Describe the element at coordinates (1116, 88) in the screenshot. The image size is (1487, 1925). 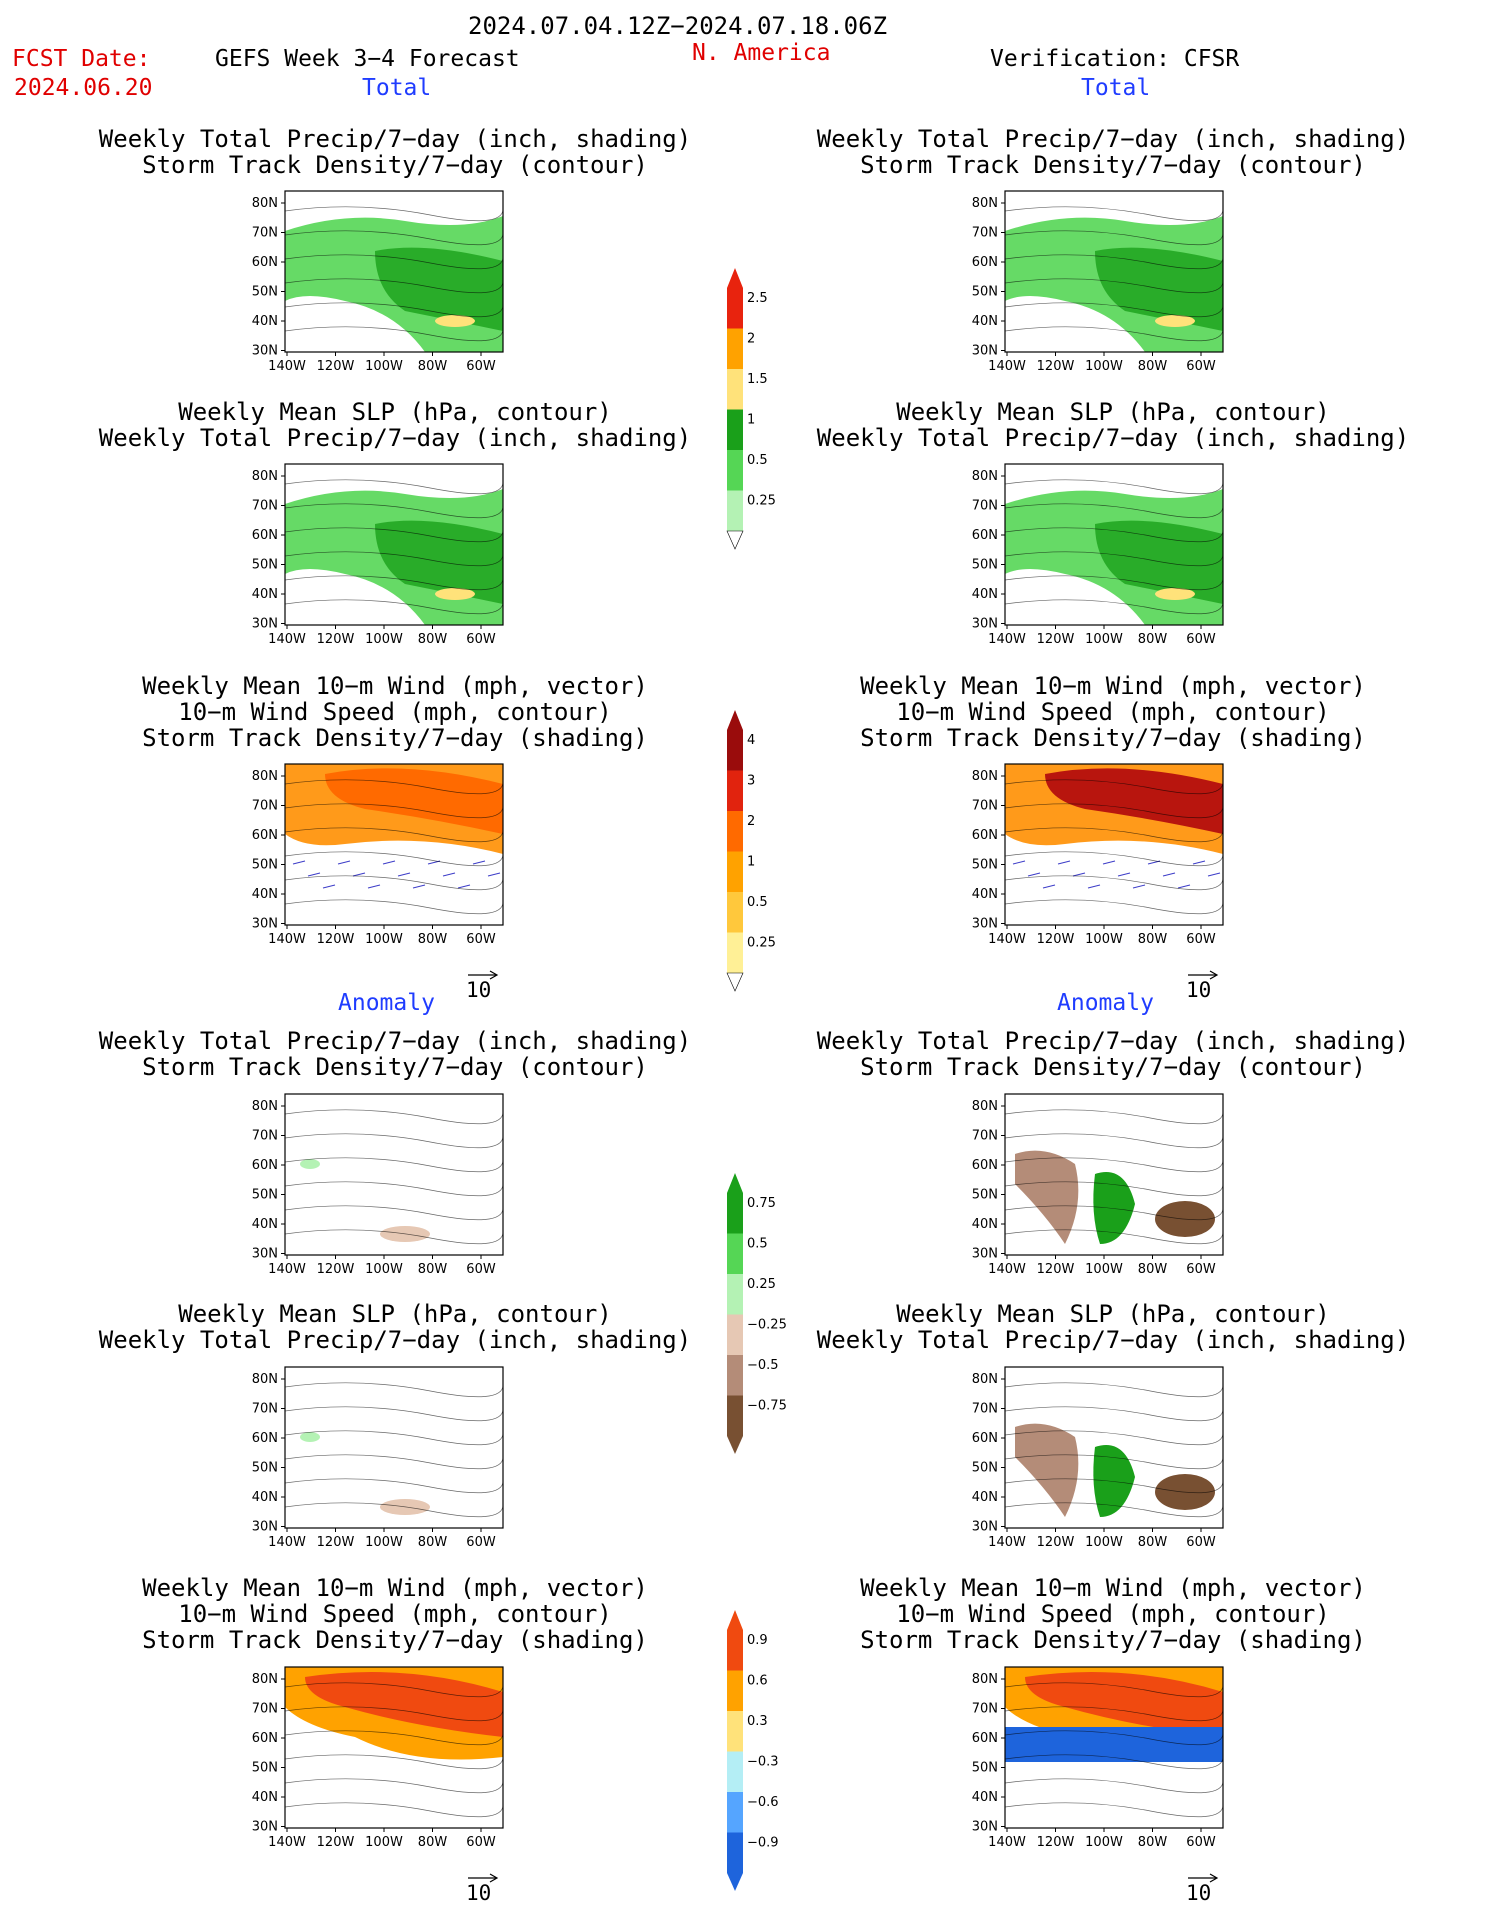
I see `section-total-right: Total` at that location.